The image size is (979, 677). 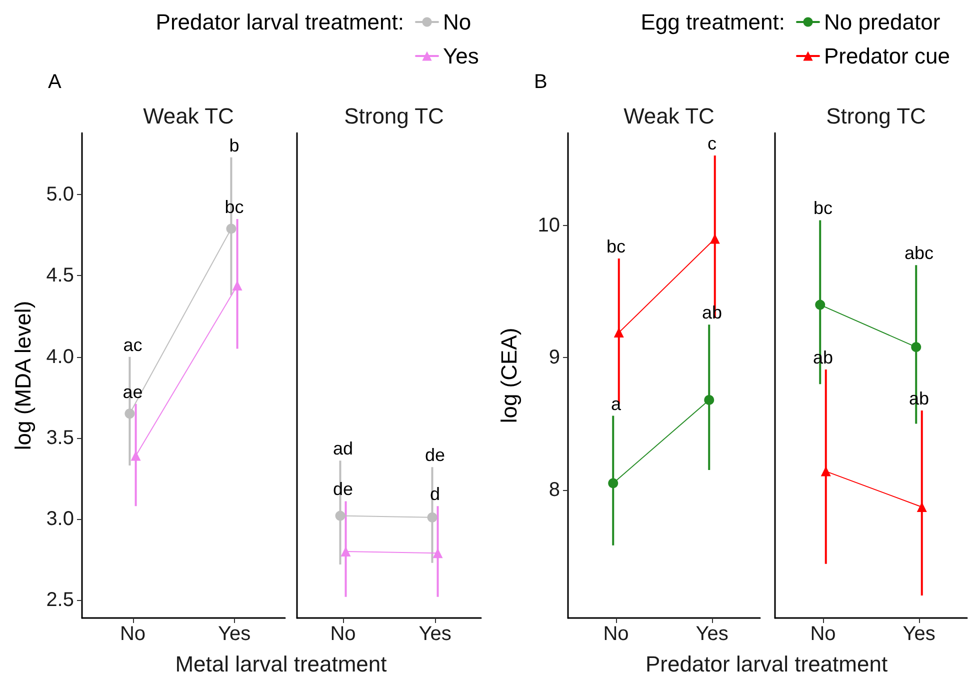 What do you see at coordinates (554, 489) in the screenshot?
I see `y-tick-label: 8` at bounding box center [554, 489].